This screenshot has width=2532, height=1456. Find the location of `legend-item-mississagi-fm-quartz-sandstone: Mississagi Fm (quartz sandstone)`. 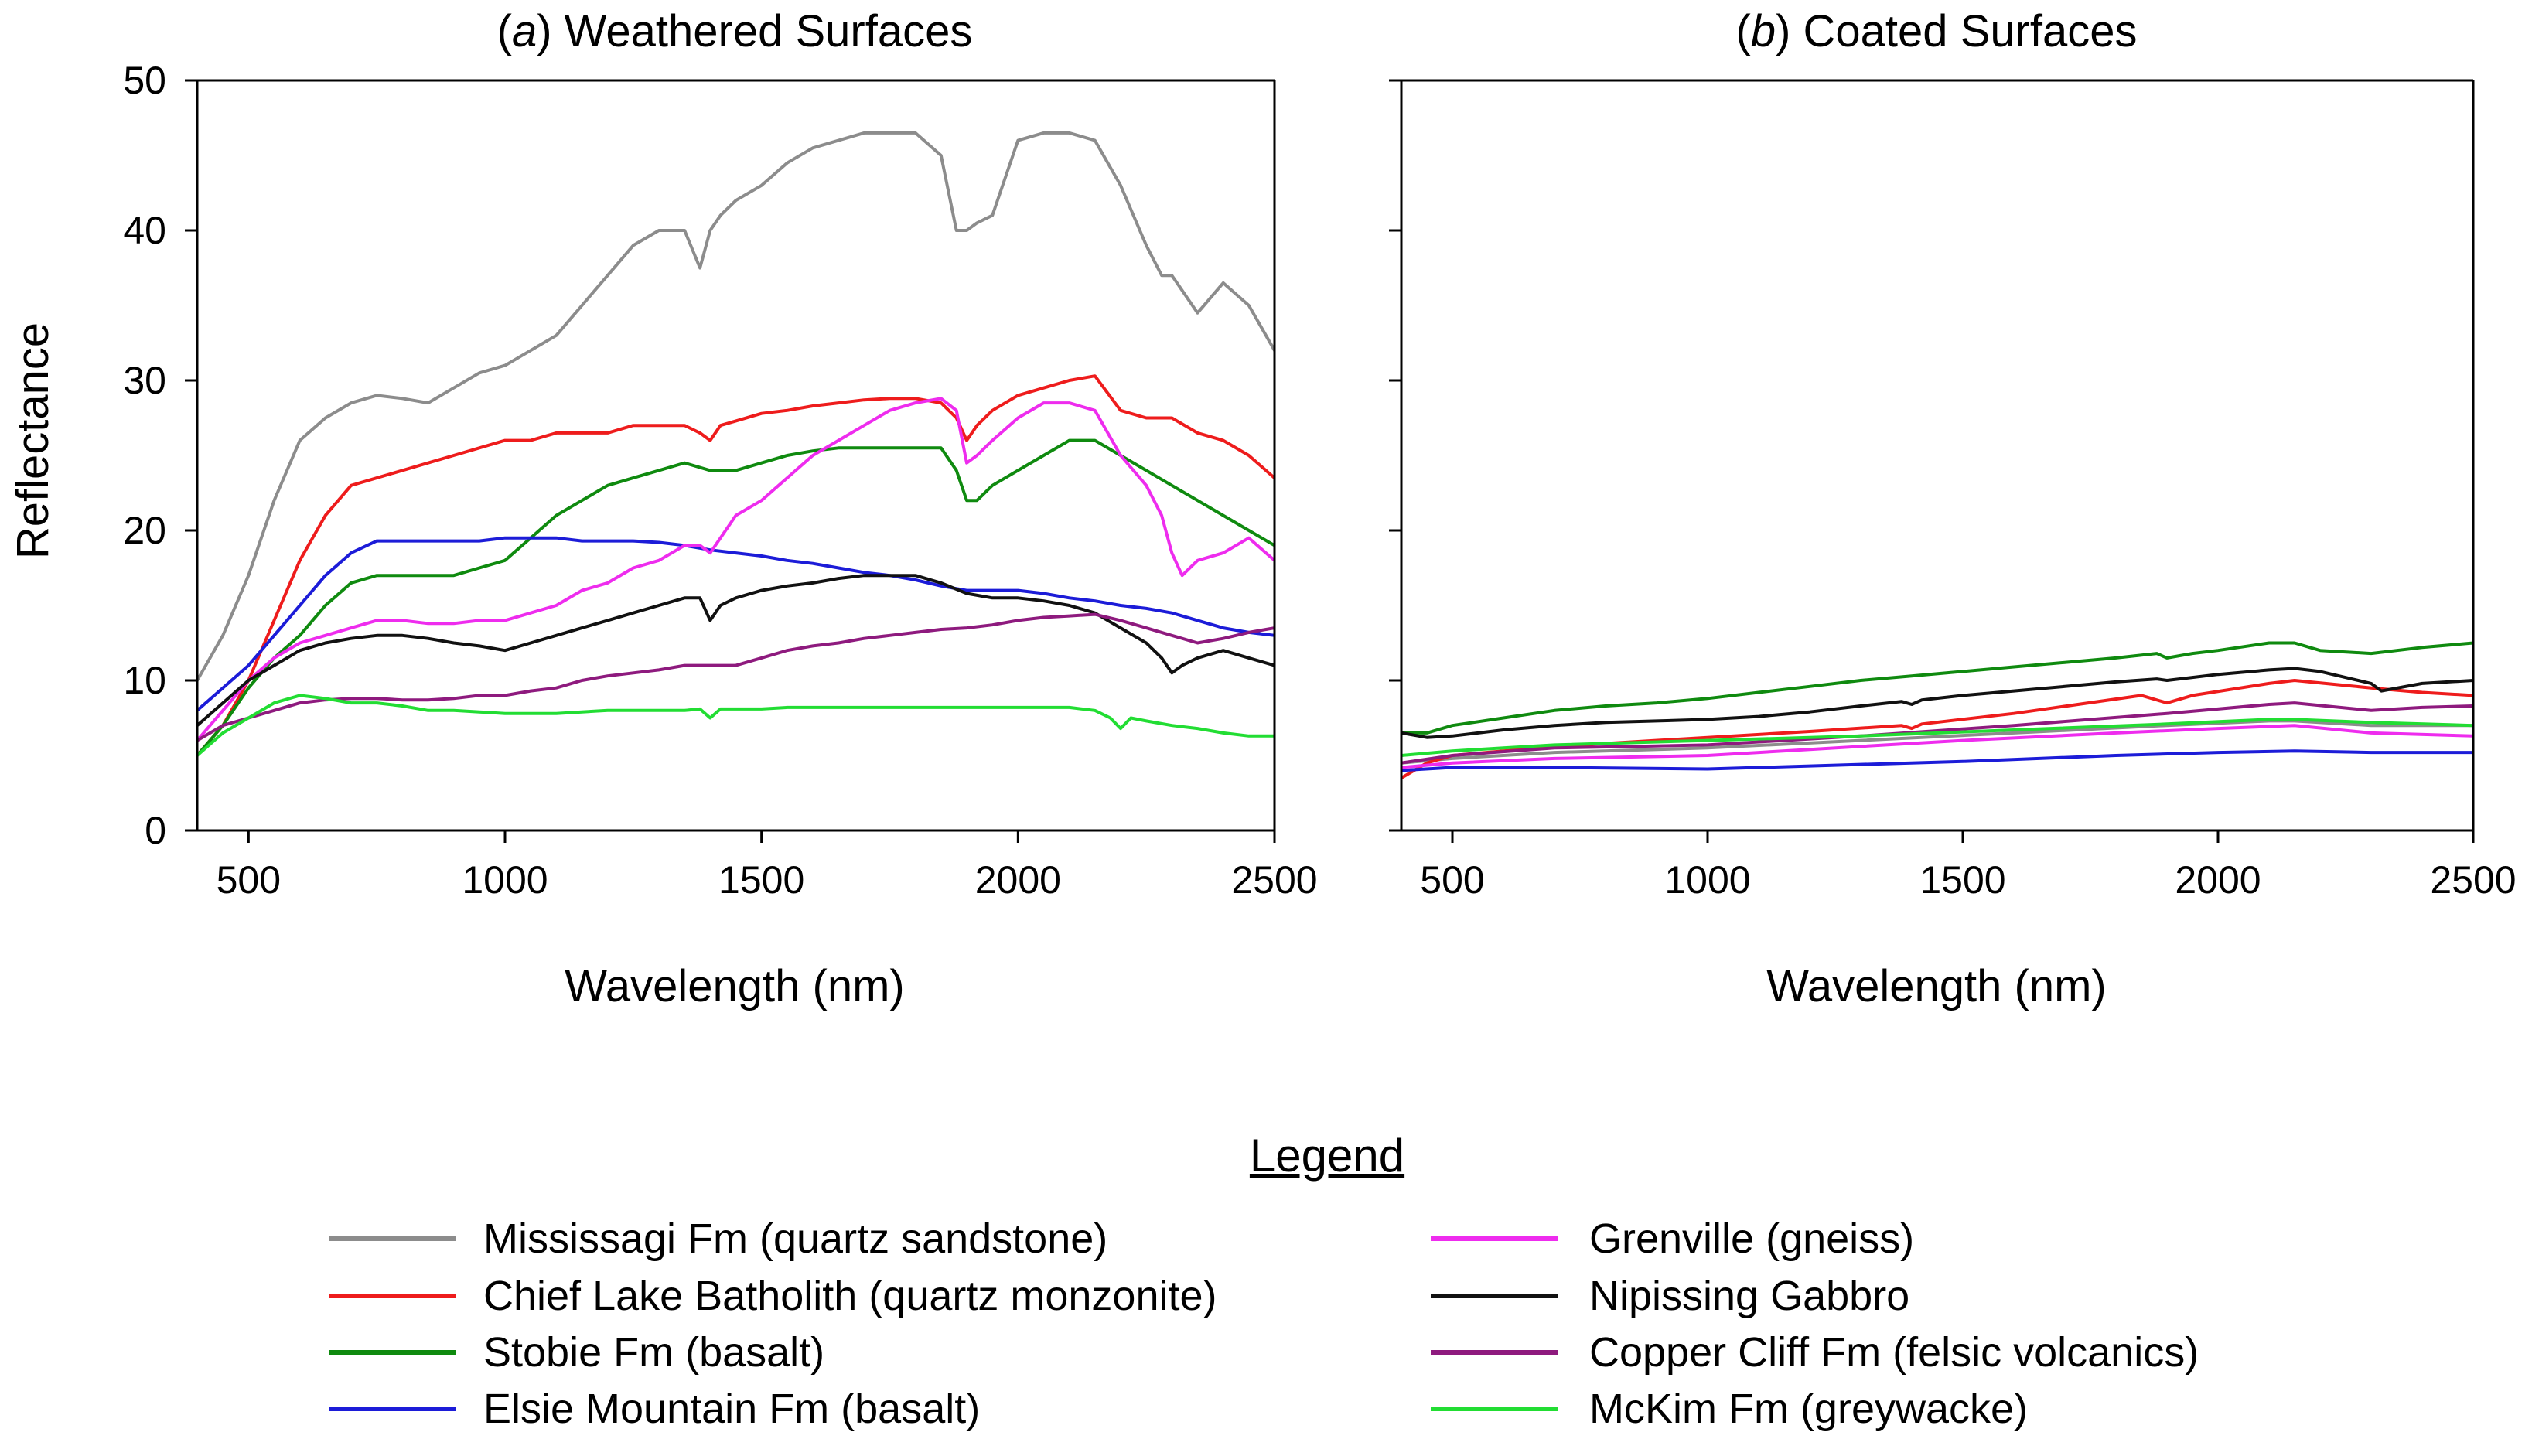

legend-item-mississagi-fm-quartz-sandstone: Mississagi Fm (quartz sandstone) is located at coordinates (718, 1239).